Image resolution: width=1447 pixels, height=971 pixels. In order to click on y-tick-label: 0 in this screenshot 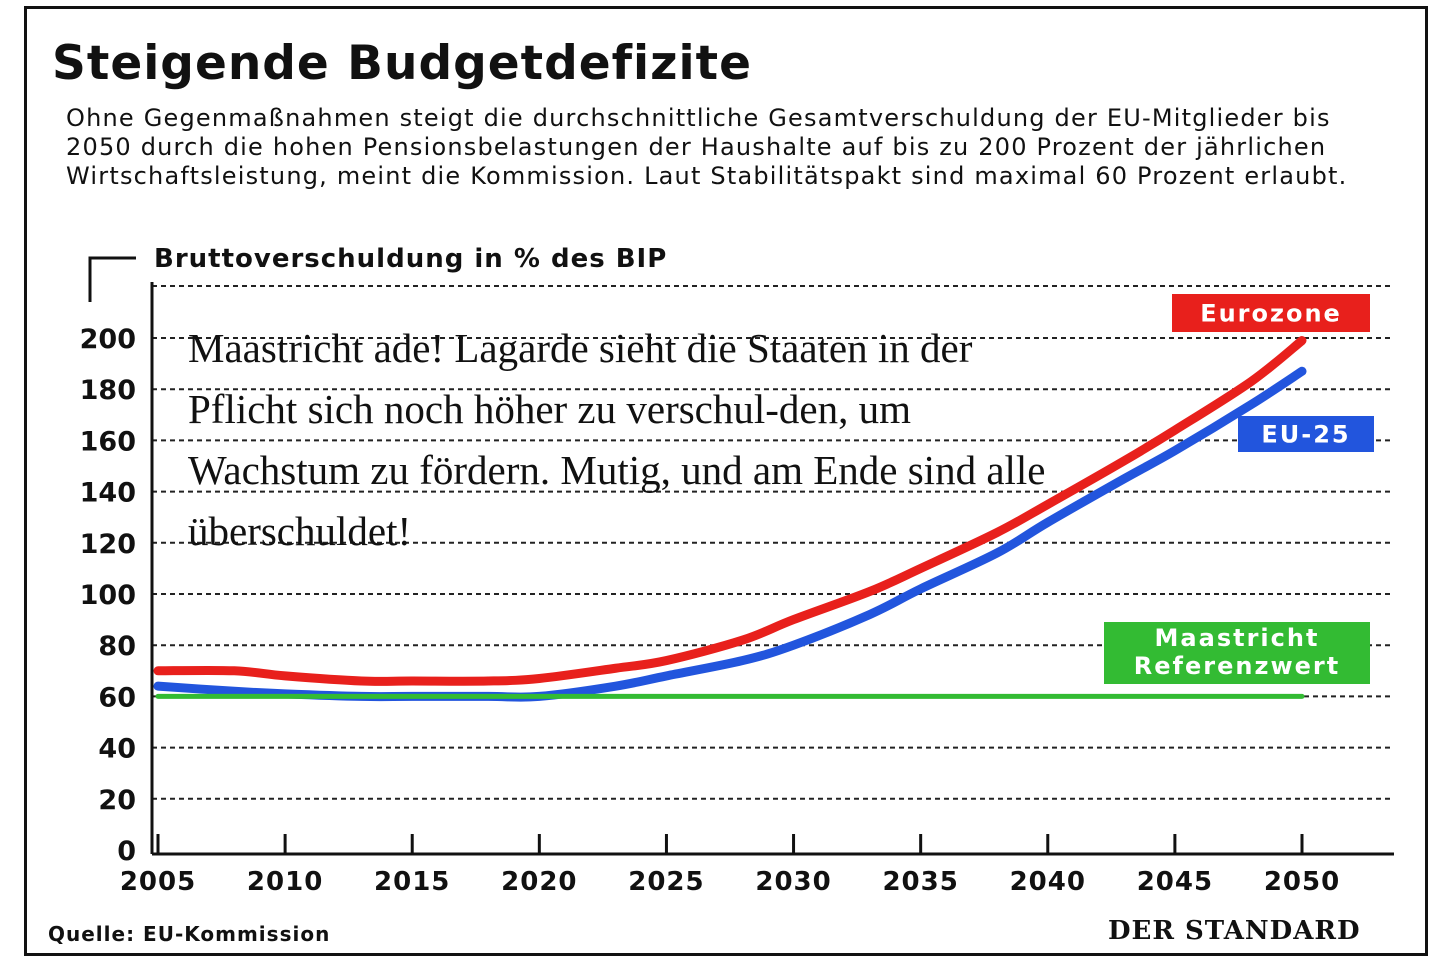, I will do `click(126, 851)`.